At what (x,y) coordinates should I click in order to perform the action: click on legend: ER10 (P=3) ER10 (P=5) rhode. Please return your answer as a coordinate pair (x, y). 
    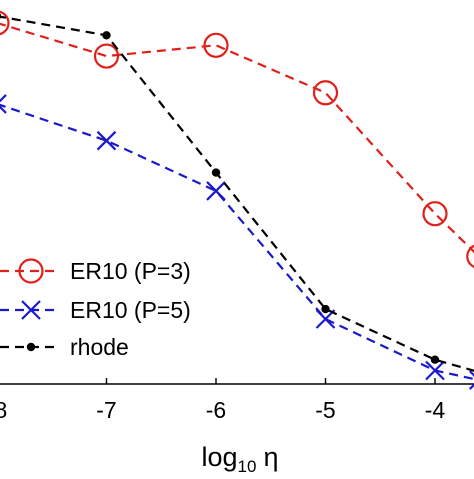
    Looking at the image, I should click on (111, 311).